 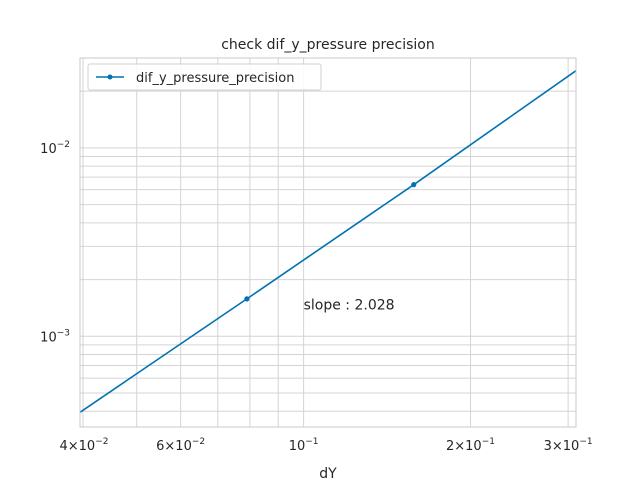 I want to click on y-tick-label: 10⁻³, so click(x=55, y=336).